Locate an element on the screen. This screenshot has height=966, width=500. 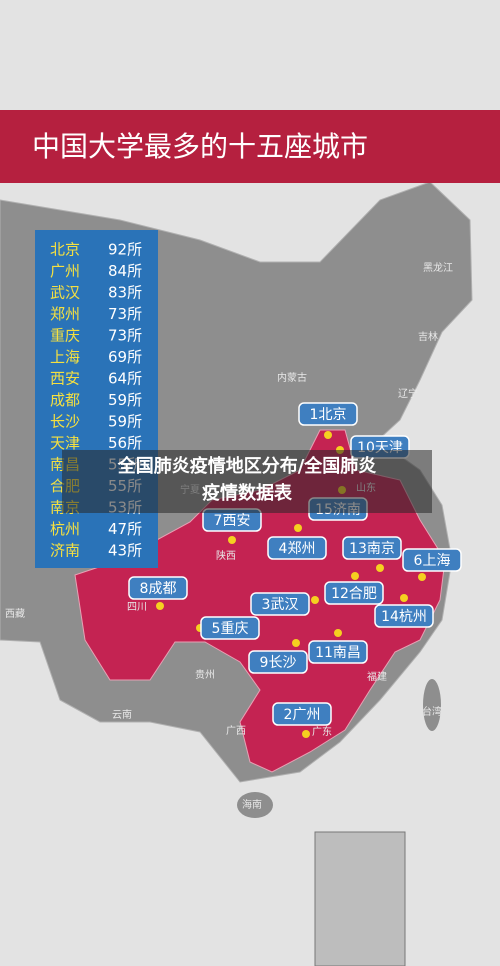
rank-city: 西安 is located at coordinates (65, 379).